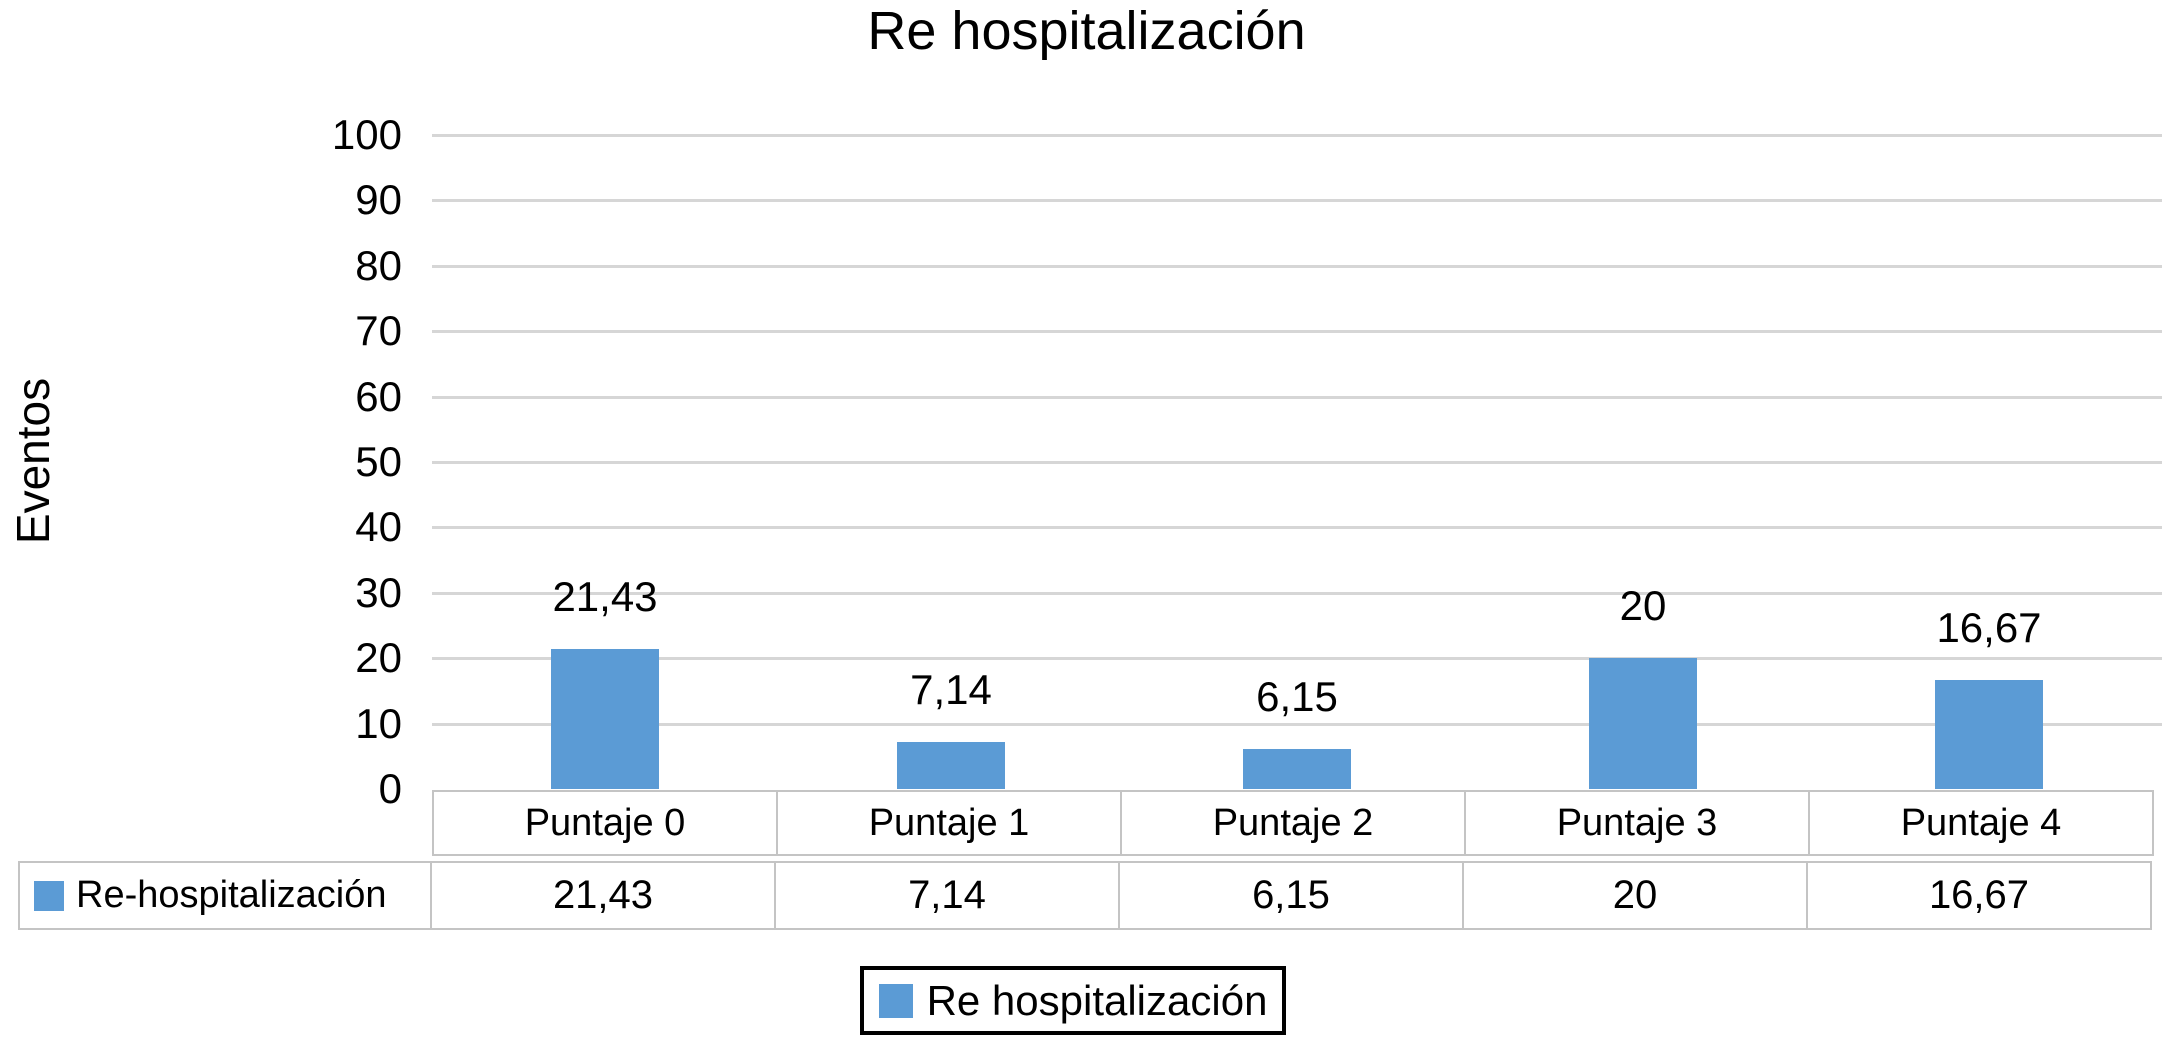 The width and height of the screenshot is (2173, 1038). I want to click on y-tick-label: 70, so click(378, 331).